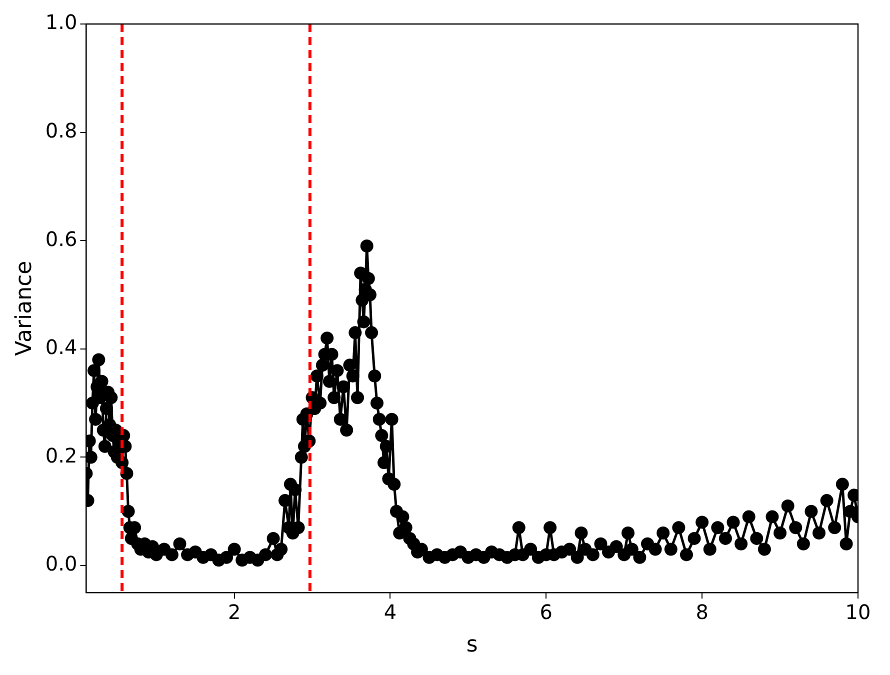  Describe the element at coordinates (858, 612) in the screenshot. I see `x-tick-label: 10` at that location.